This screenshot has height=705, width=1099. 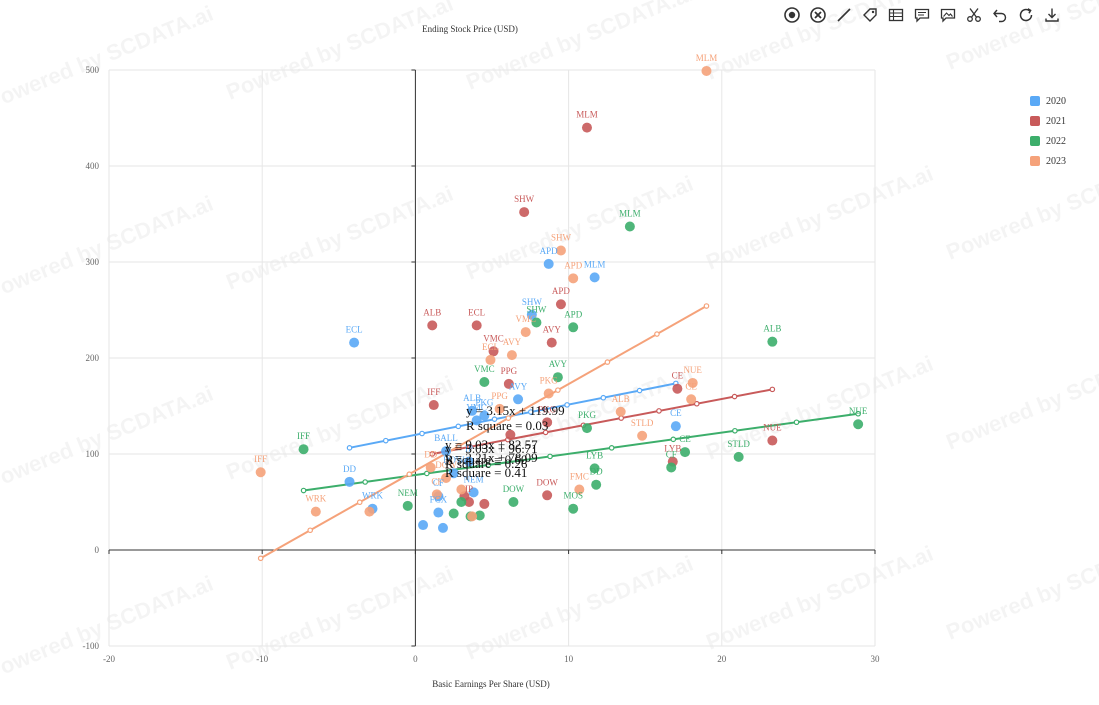 I want to click on data-label-2023: IFF, so click(x=260, y=459).